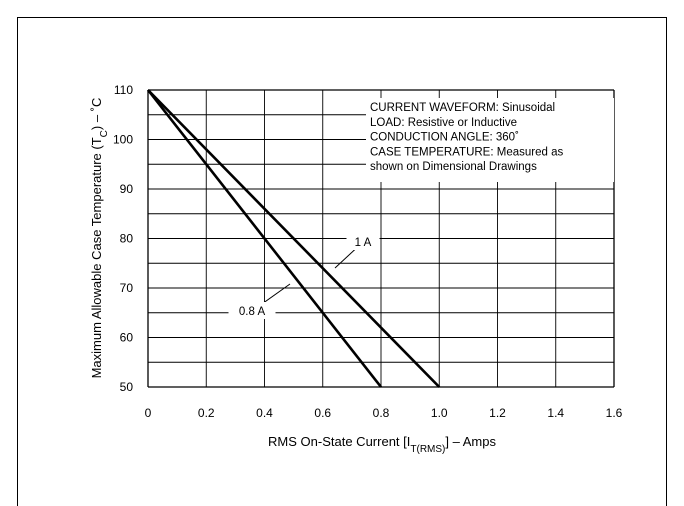 The width and height of the screenshot is (684, 506). Describe the element at coordinates (123, 140) in the screenshot. I see `y-tick-label: 100` at that location.